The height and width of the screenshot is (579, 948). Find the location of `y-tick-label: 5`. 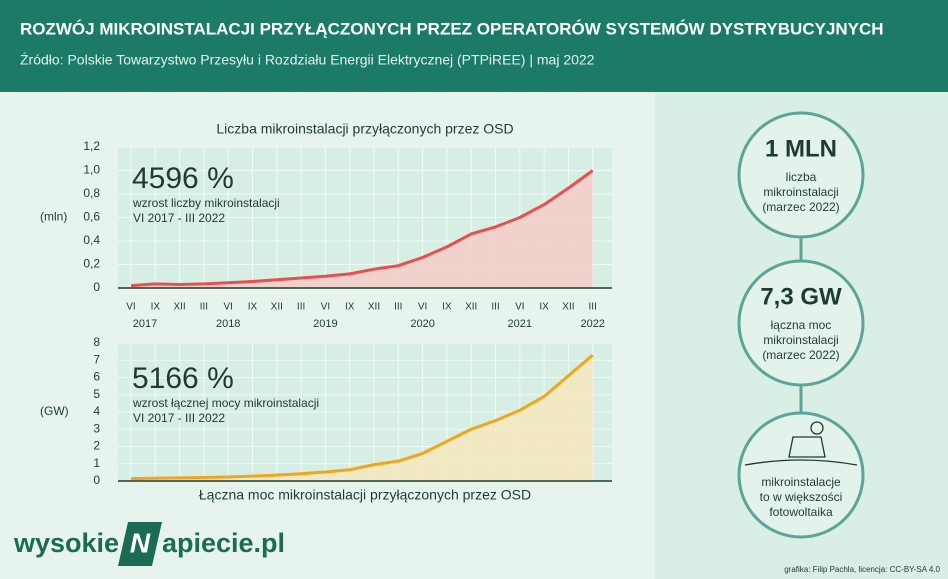

y-tick-label: 5 is located at coordinates (96, 394).